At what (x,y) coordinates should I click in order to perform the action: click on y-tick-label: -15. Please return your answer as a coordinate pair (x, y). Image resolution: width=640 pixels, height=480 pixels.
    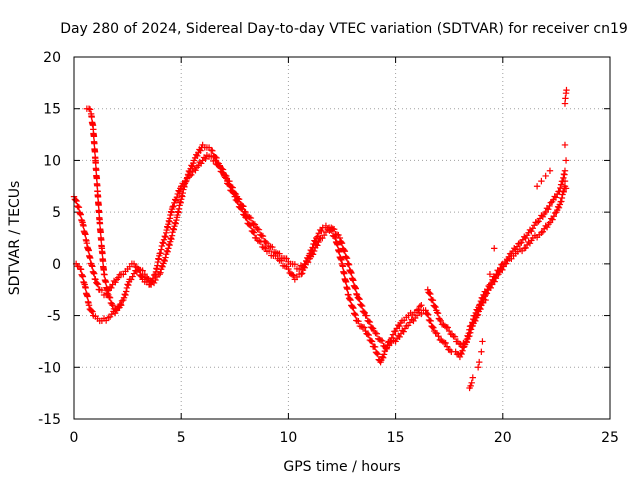
    Looking at the image, I should click on (49, 420).